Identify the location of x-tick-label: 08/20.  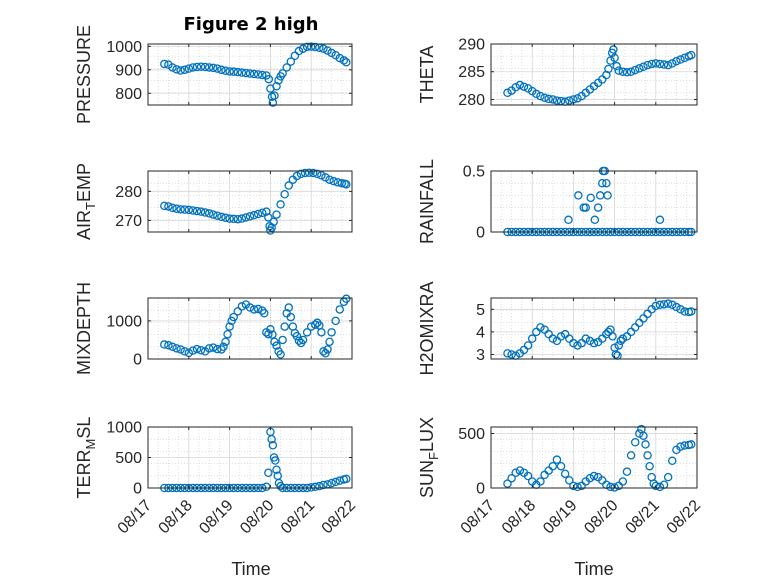
(601, 517).